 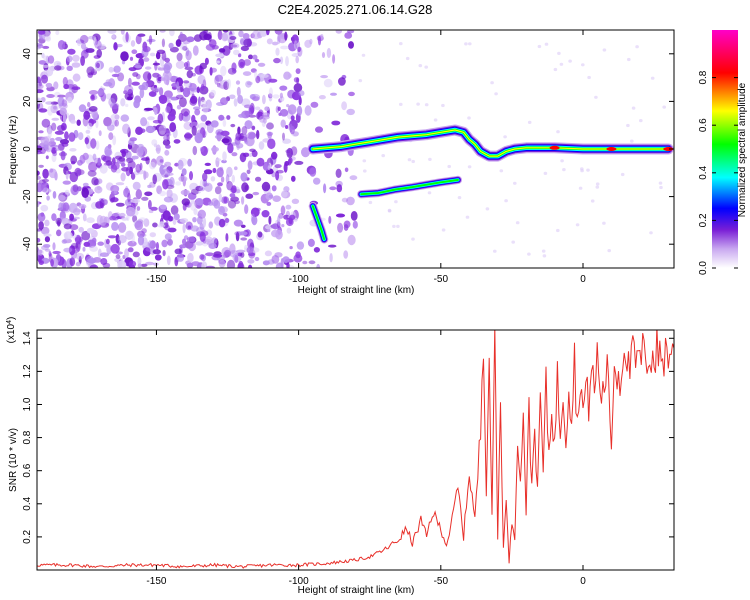 What do you see at coordinates (554, 147) in the screenshot?
I see `hot-spot` at bounding box center [554, 147].